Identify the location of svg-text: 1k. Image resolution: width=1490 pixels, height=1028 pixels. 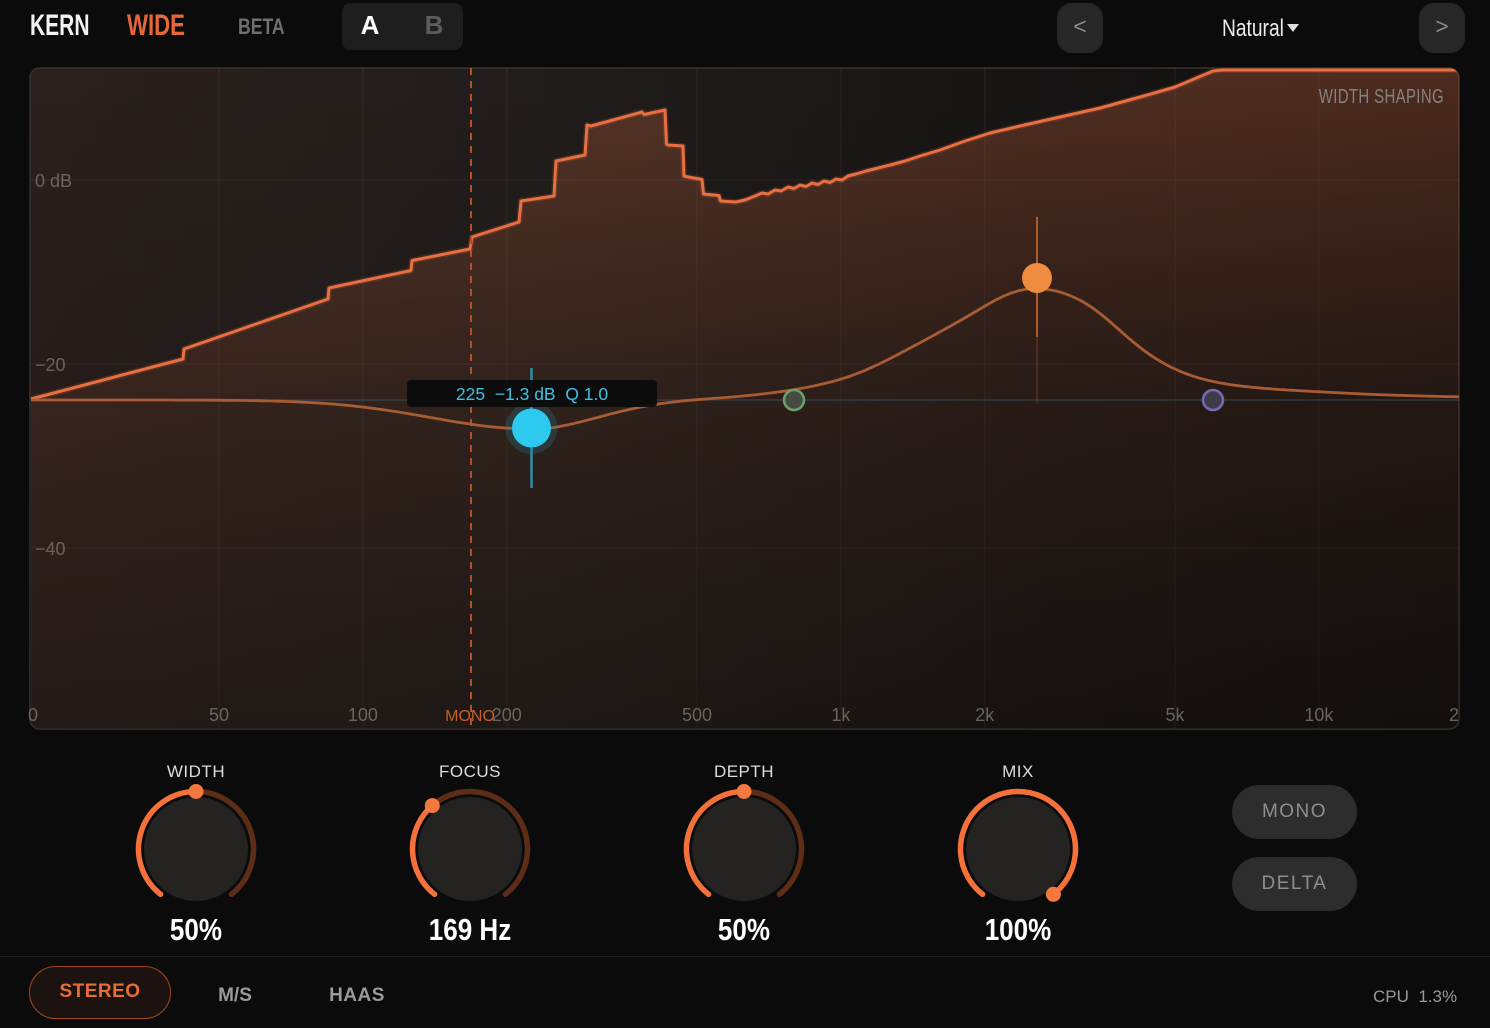
(841, 715).